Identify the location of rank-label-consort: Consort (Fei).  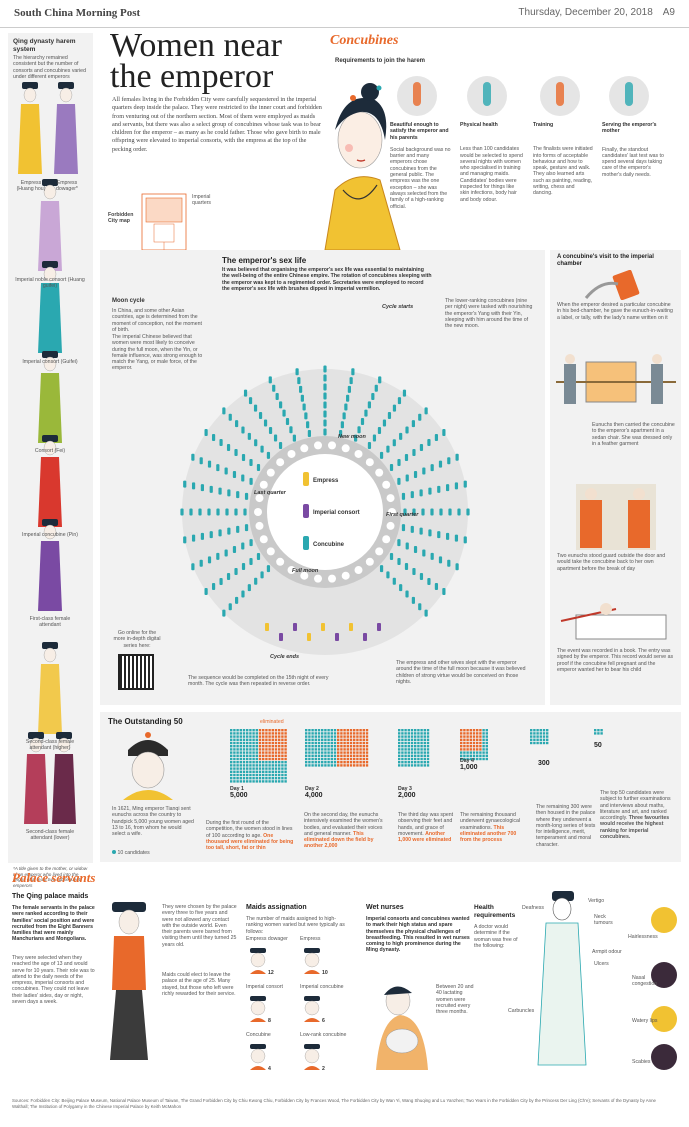
(50, 451).